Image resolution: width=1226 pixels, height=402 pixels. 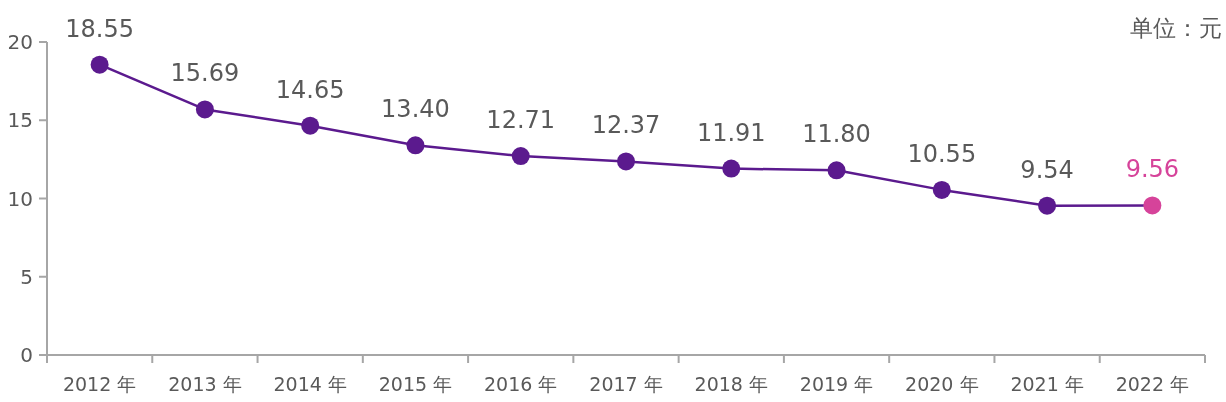 What do you see at coordinates (205, 73) in the screenshot?
I see `data-label: 15.69` at bounding box center [205, 73].